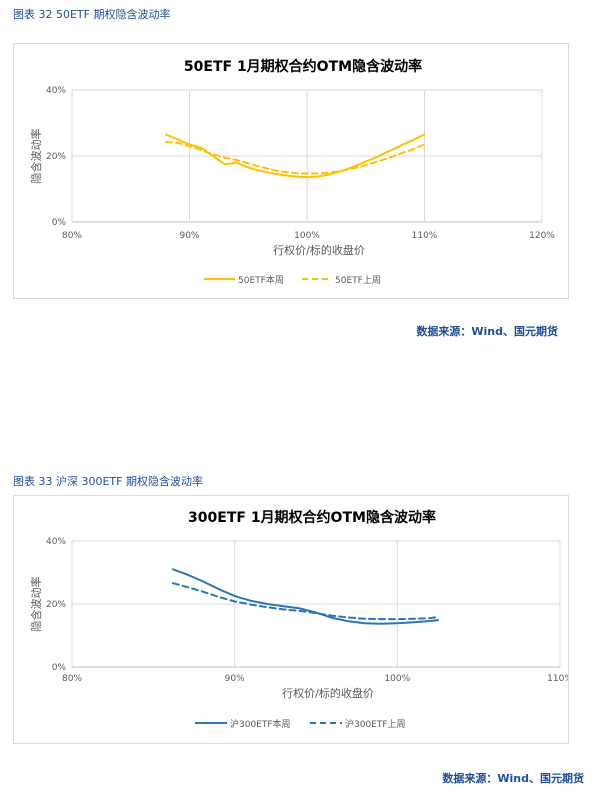 The height and width of the screenshot is (788, 606). Describe the element at coordinates (358, 280) in the screenshot. I see `legend-label: 50ETF上周` at that location.